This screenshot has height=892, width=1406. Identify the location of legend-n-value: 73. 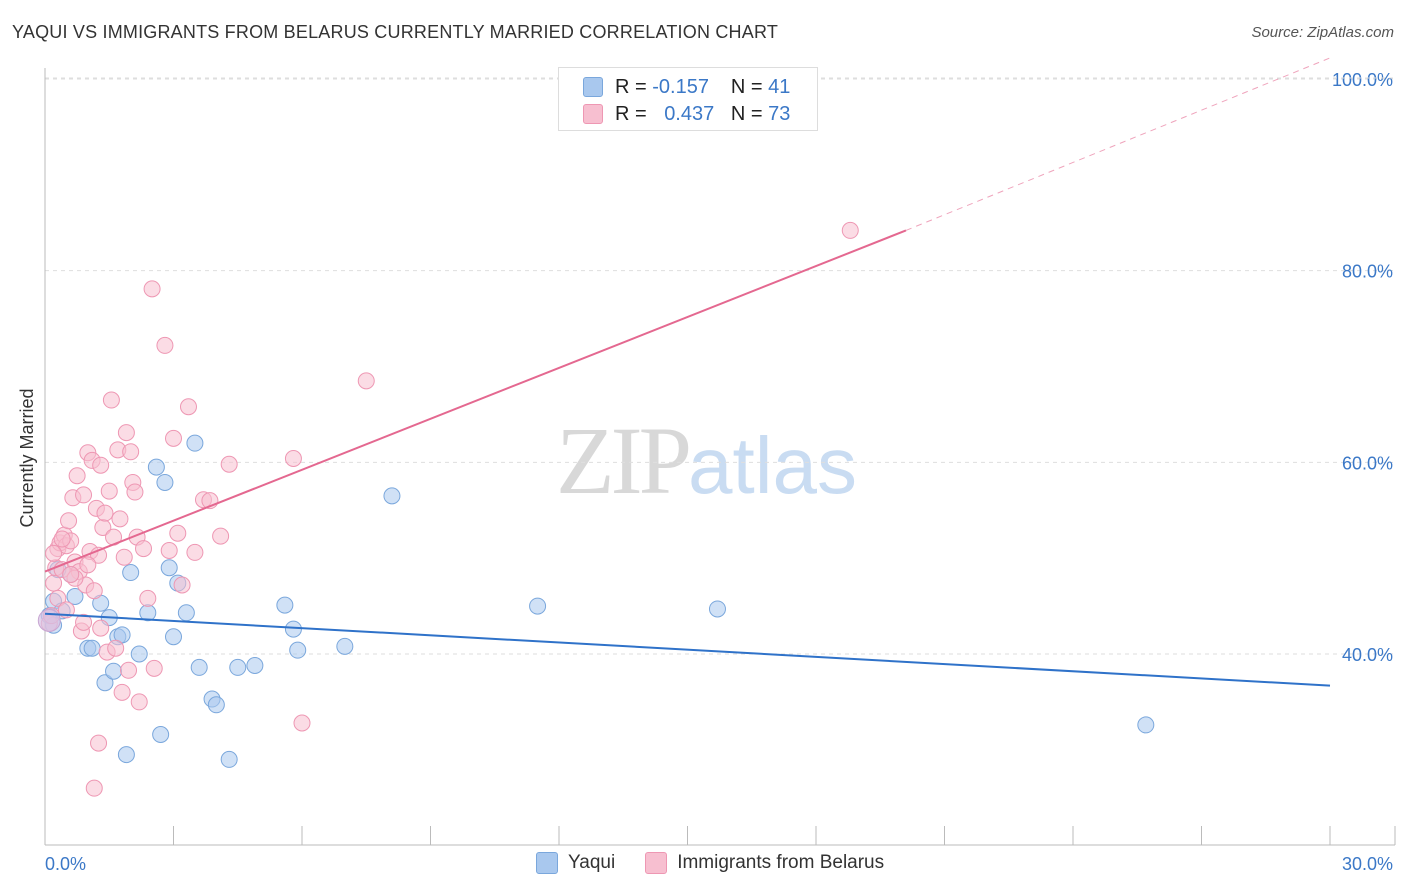
(779, 113).